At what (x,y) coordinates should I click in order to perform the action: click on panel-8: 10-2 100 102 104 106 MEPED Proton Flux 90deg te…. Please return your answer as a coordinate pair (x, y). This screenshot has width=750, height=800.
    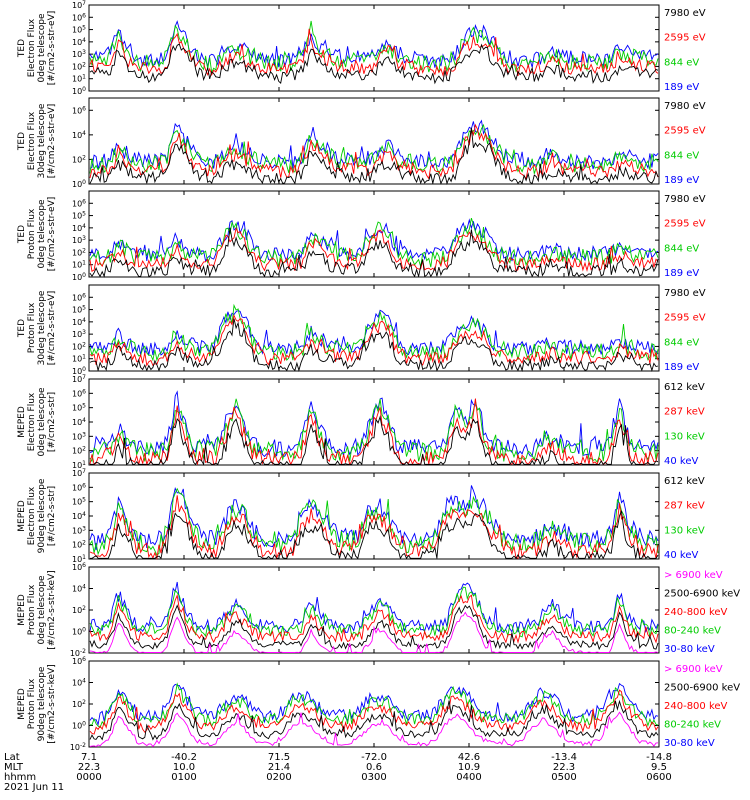
    Looking at the image, I should click on (378, 704).